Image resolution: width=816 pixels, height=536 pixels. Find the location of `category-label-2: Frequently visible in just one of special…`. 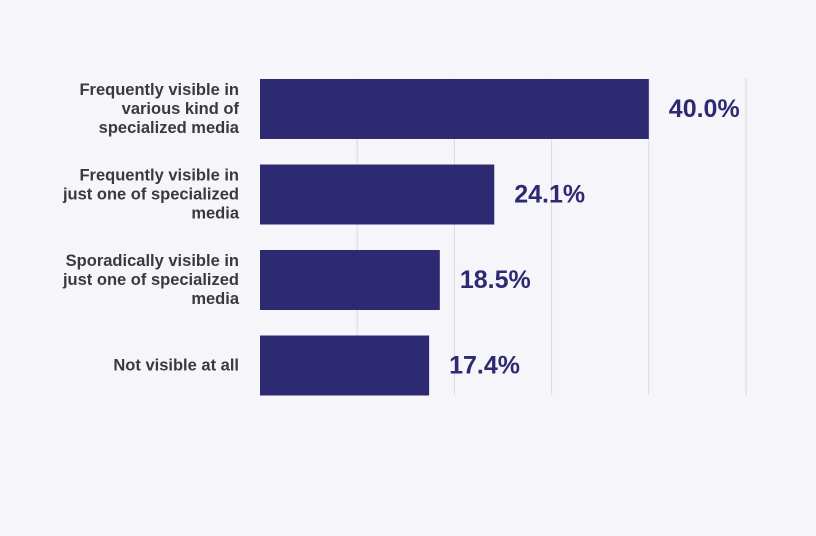

category-label-2: Frequently visible in just one of special… is located at coordinates (151, 195).